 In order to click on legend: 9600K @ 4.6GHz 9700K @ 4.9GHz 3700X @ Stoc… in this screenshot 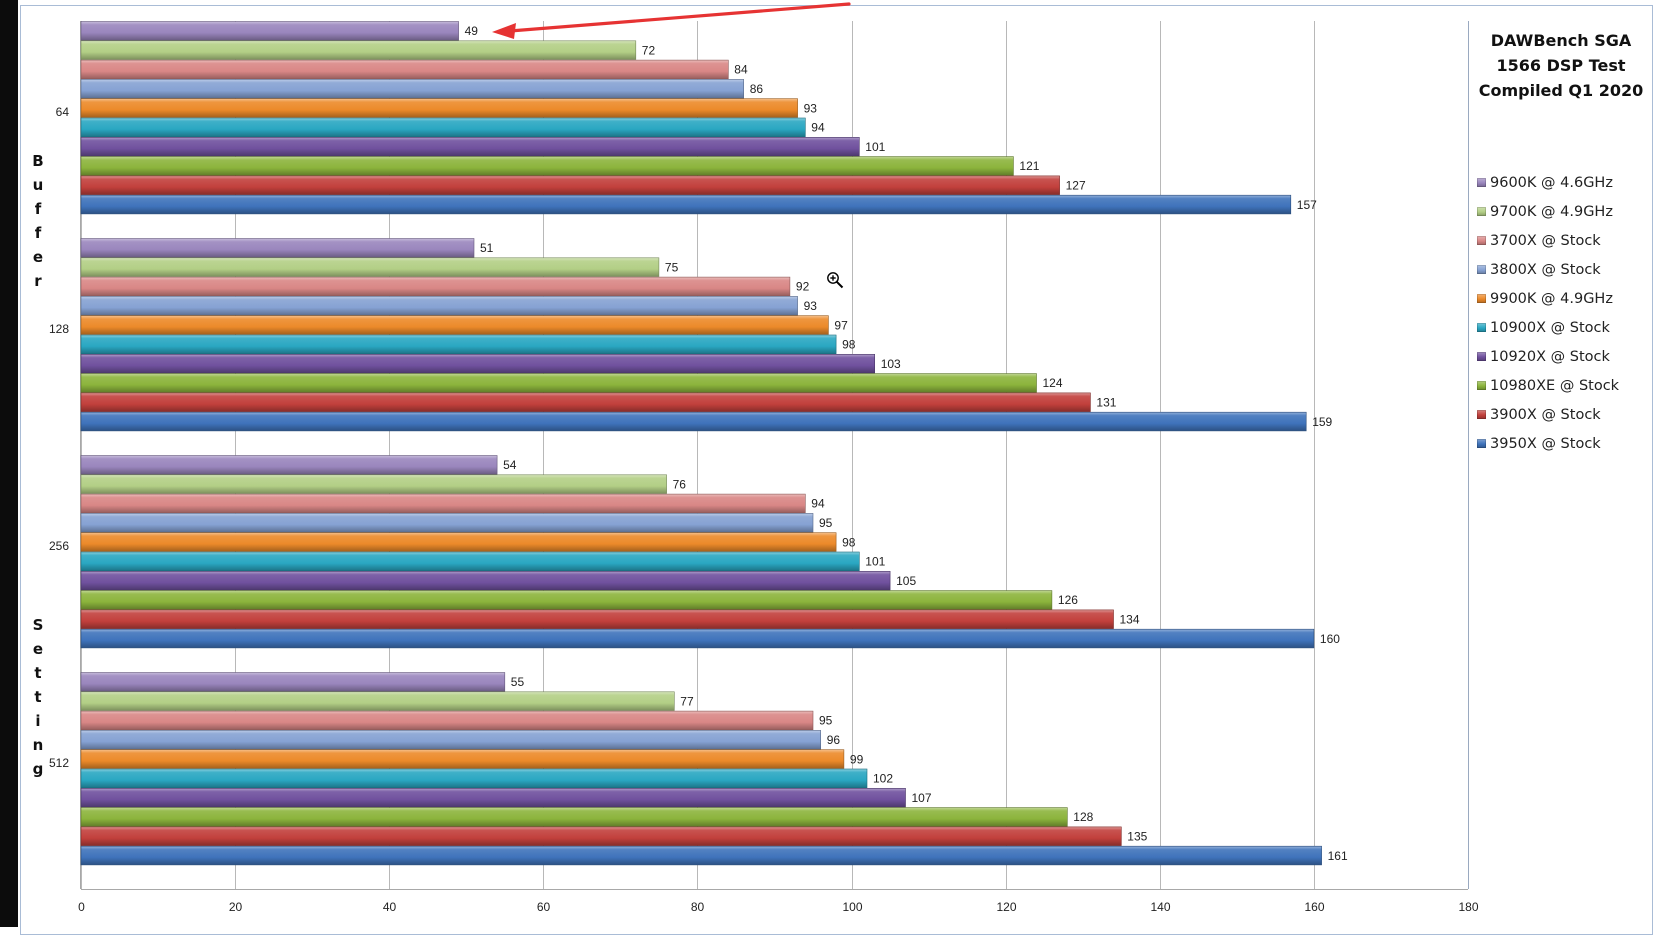, I will do `click(1566, 313)`.